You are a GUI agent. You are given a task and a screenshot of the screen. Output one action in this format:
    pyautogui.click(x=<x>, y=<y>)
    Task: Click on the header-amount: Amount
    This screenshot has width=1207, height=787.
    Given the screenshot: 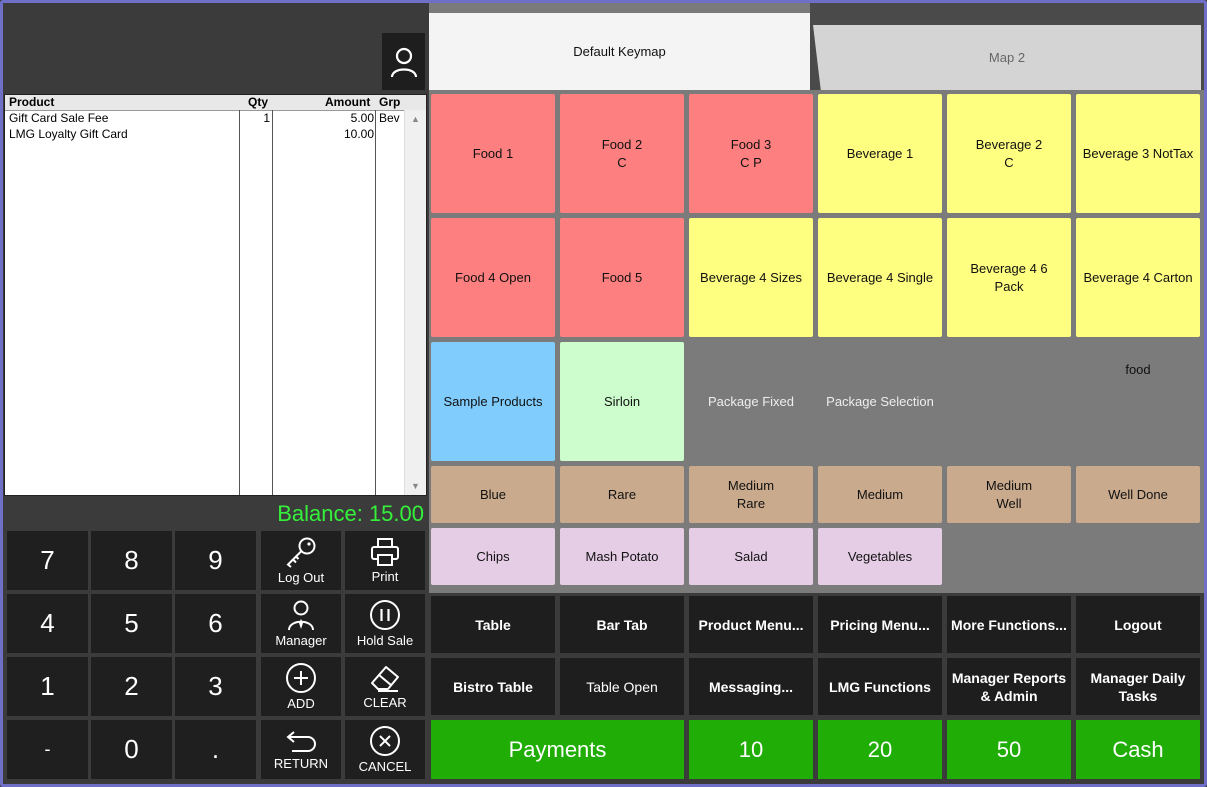 What is the action you would take?
    pyautogui.click(x=348, y=102)
    